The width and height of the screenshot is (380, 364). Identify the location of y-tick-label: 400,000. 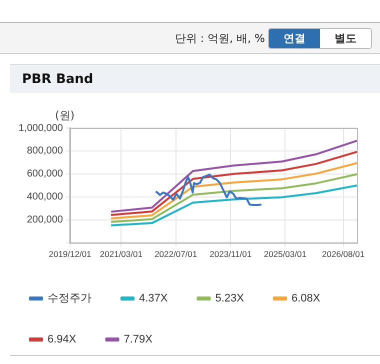
(45, 197).